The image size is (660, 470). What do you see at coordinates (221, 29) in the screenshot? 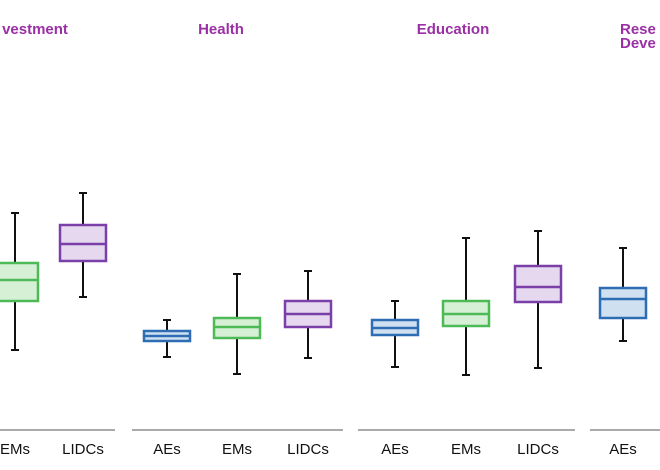
I see `panel-title: Health` at bounding box center [221, 29].